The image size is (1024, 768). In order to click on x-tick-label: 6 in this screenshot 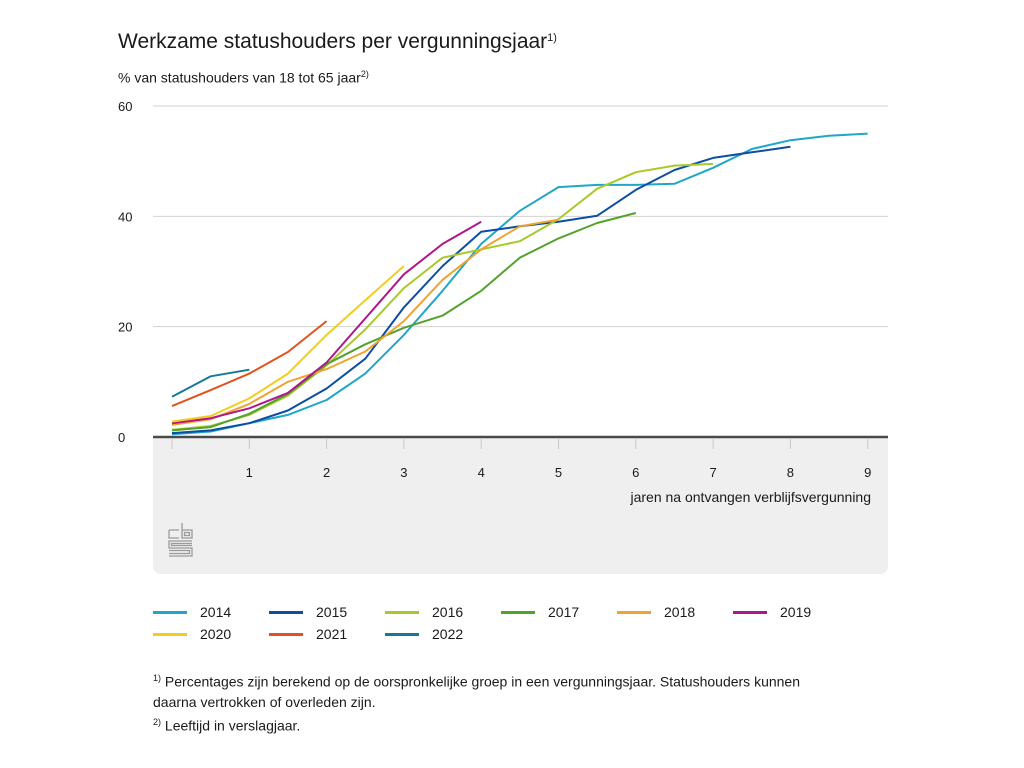, I will do `click(635, 472)`.